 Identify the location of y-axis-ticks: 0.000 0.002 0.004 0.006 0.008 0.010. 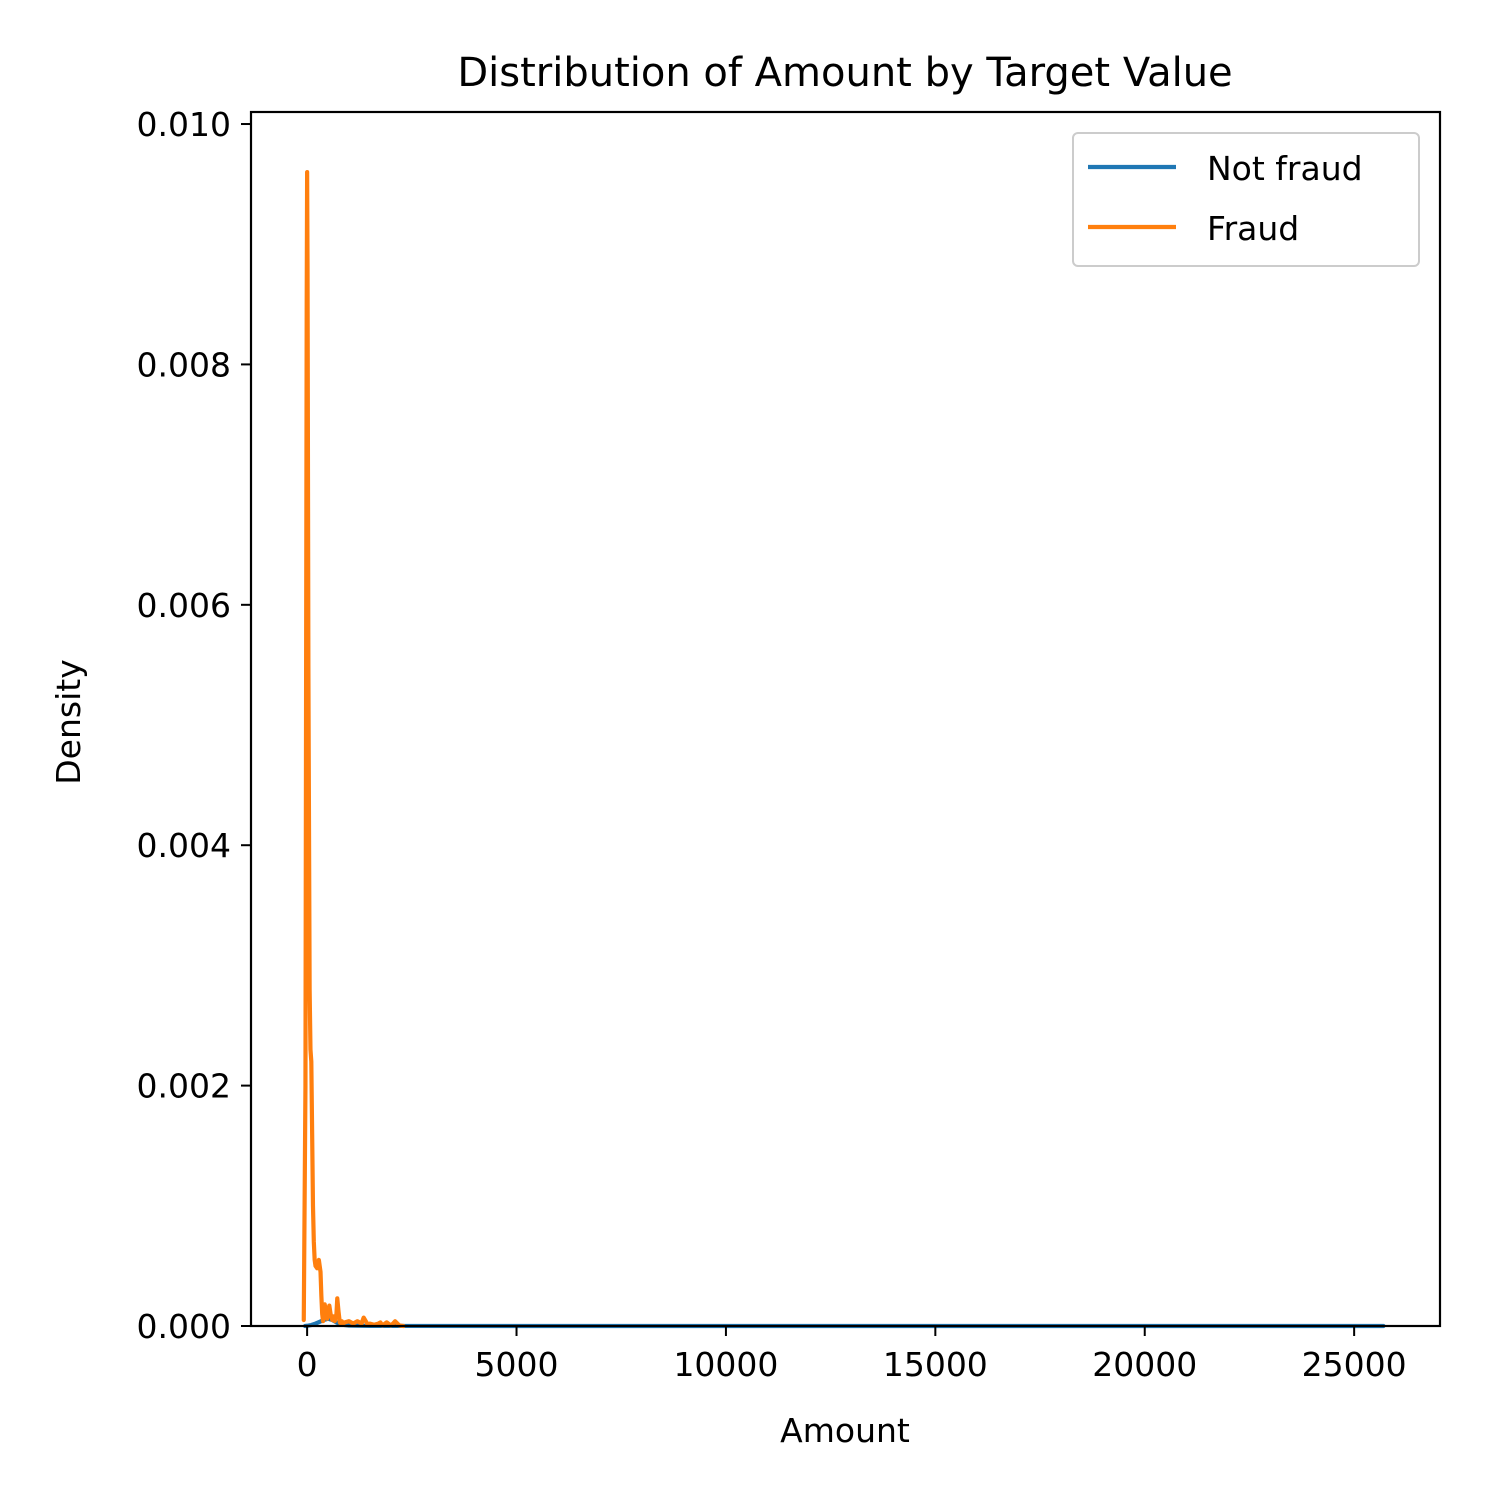
(194, 725).